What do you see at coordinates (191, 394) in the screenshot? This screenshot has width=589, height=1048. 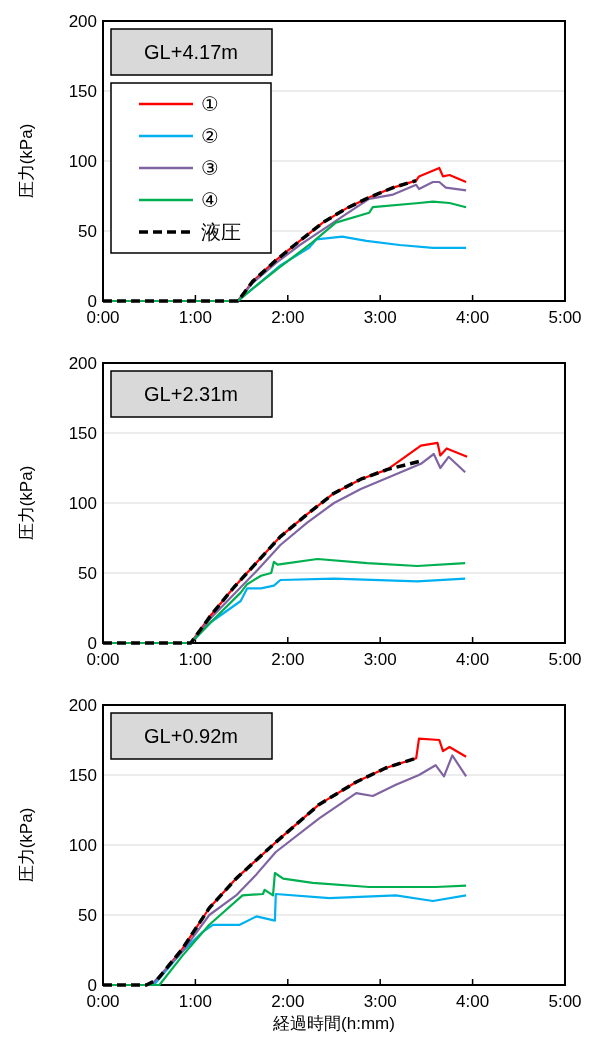 I see `annotation: GL+2.31m` at bounding box center [191, 394].